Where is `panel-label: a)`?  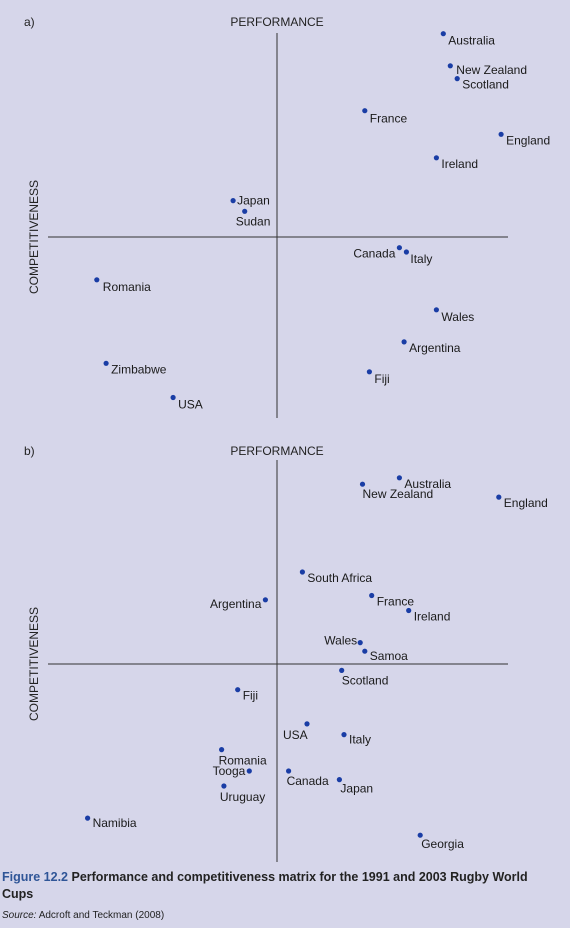
panel-label: a) is located at coordinates (29, 22).